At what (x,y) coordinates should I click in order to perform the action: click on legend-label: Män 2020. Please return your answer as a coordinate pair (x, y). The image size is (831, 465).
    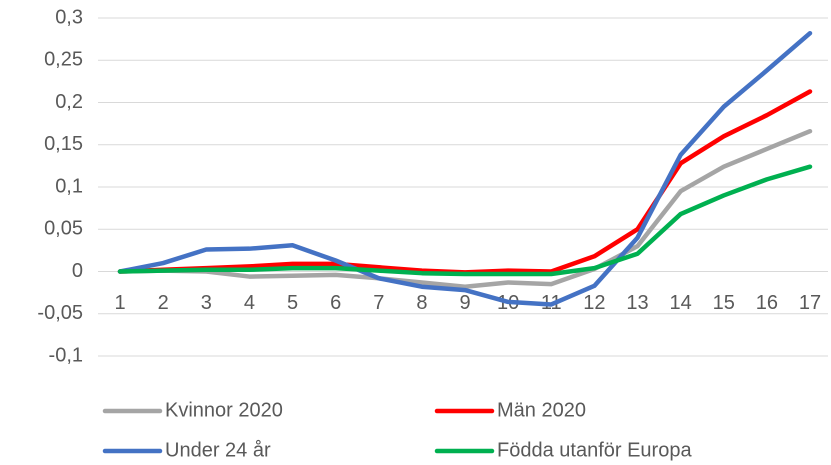
    Looking at the image, I should click on (541, 410).